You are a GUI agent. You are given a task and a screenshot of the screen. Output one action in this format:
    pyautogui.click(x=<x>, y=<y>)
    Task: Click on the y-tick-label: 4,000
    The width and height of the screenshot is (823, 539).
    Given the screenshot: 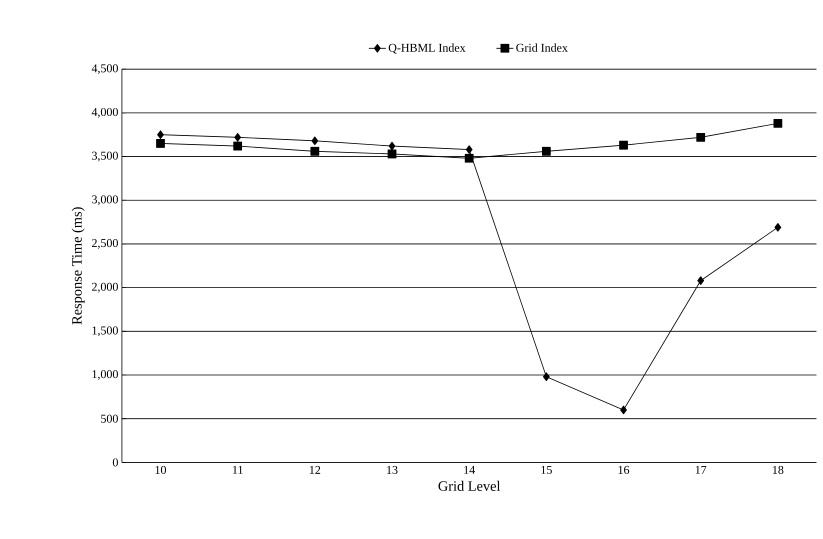 What is the action you would take?
    pyautogui.click(x=105, y=113)
    